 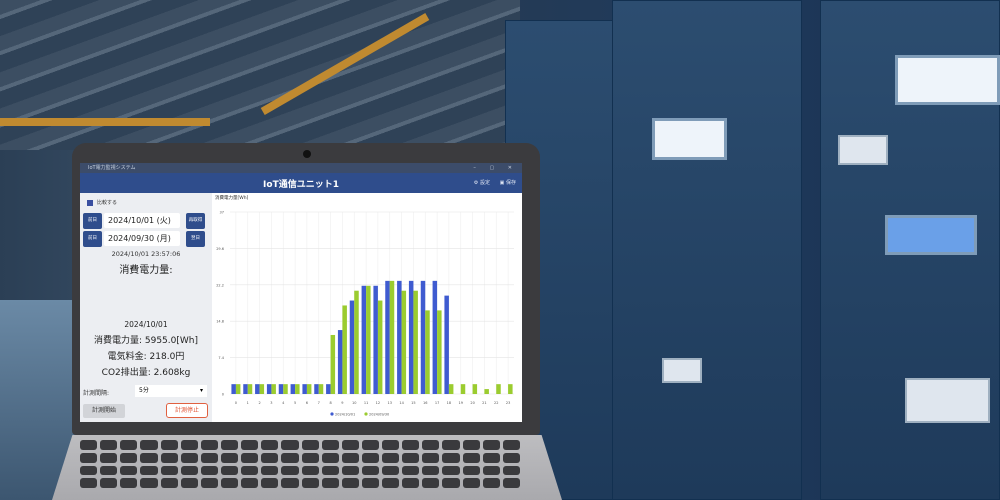 What do you see at coordinates (102, 202) in the screenshot?
I see `compare-checkbox: 比較する` at bounding box center [102, 202].